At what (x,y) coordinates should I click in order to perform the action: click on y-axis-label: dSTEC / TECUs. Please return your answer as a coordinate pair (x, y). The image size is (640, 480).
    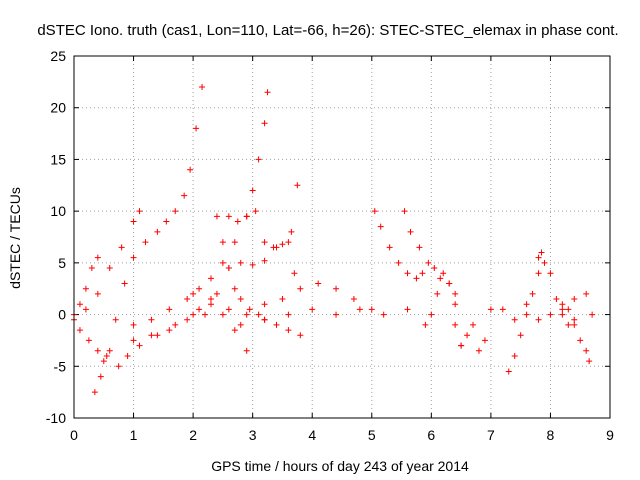
    Looking at the image, I should click on (15, 238).